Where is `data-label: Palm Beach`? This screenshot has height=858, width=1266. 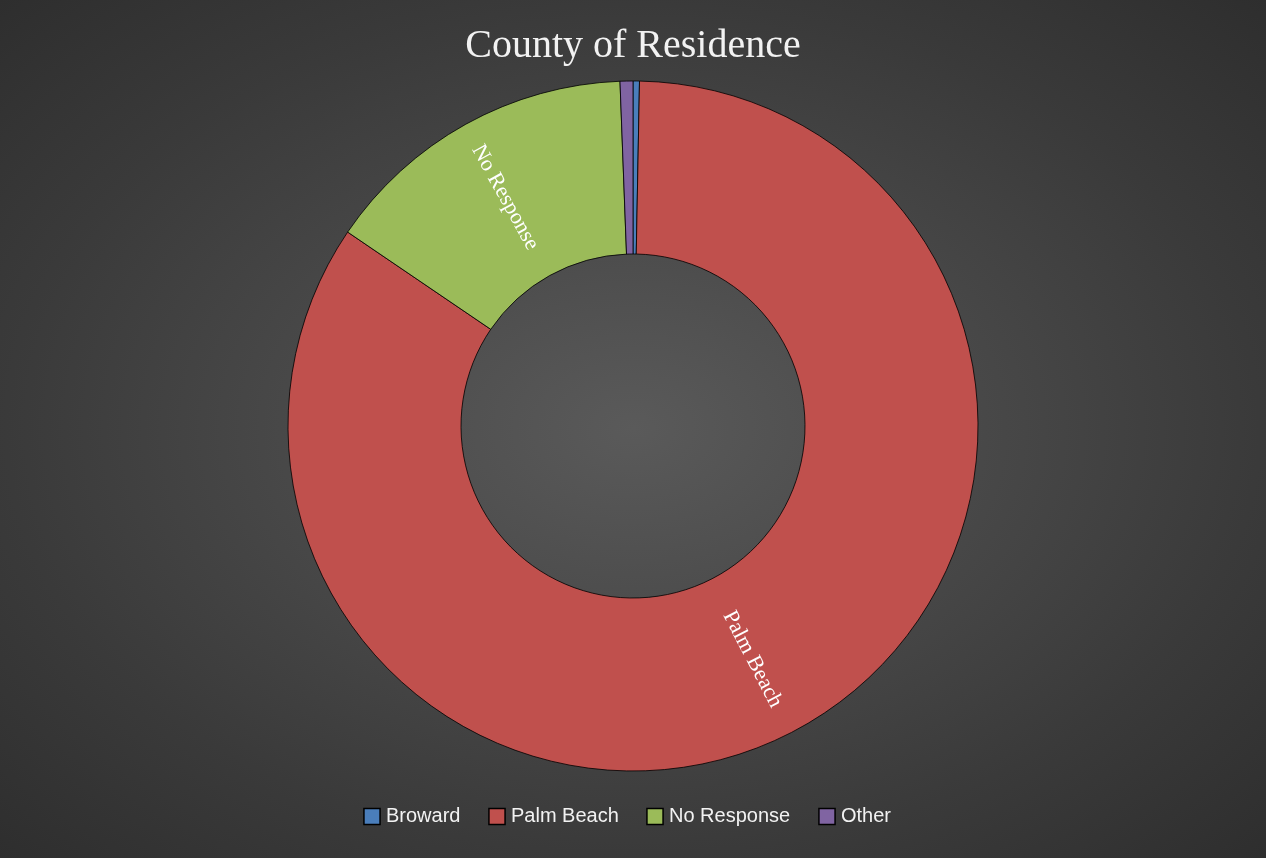
data-label: Palm Beach is located at coordinates (754, 658).